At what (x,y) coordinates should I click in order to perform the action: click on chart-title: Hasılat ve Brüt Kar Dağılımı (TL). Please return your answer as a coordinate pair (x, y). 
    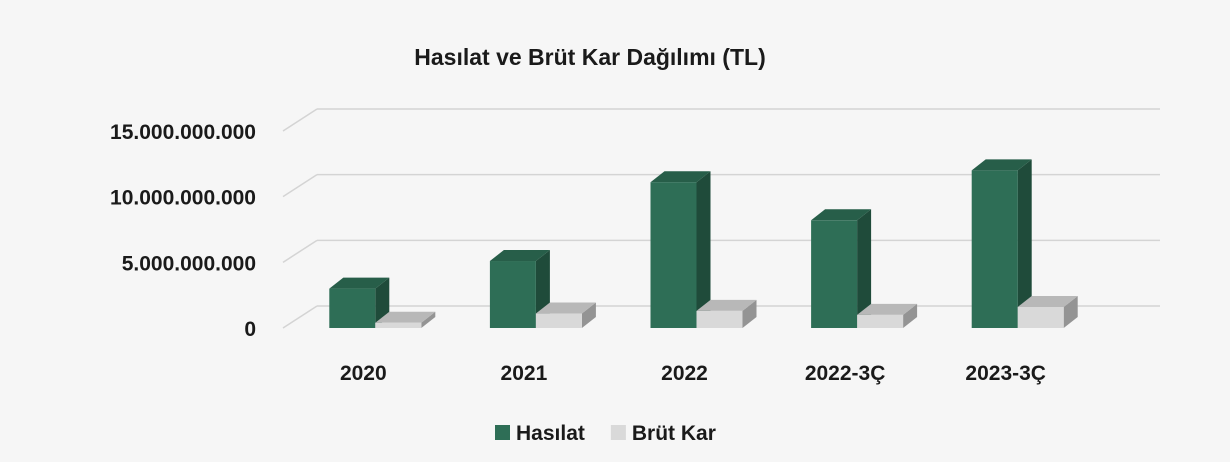
    Looking at the image, I should click on (589, 57).